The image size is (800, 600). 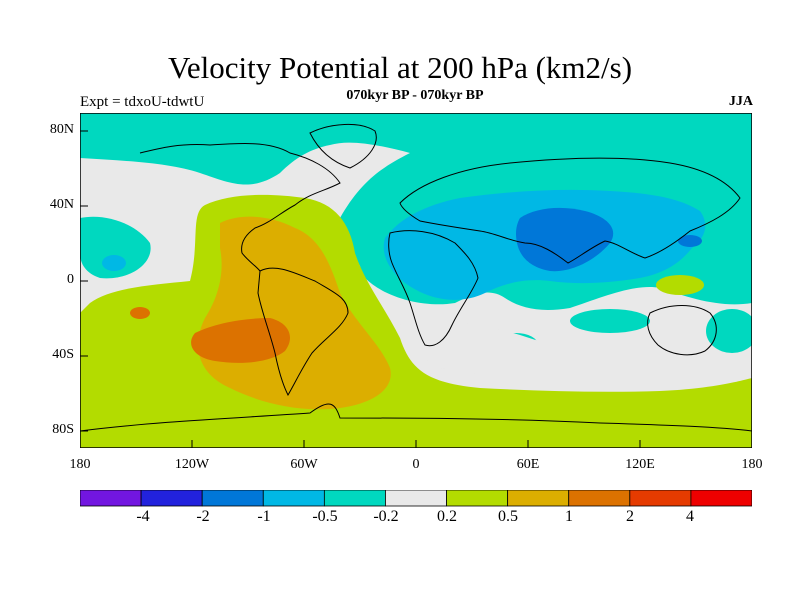 I want to click on experiment-label: Expt = tdxoU-tdwtU, so click(x=142, y=102).